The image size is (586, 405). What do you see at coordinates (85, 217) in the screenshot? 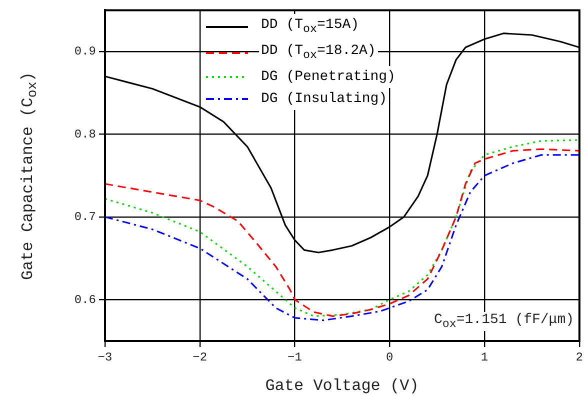
I see `y-tick-label: 0.7` at bounding box center [85, 217].